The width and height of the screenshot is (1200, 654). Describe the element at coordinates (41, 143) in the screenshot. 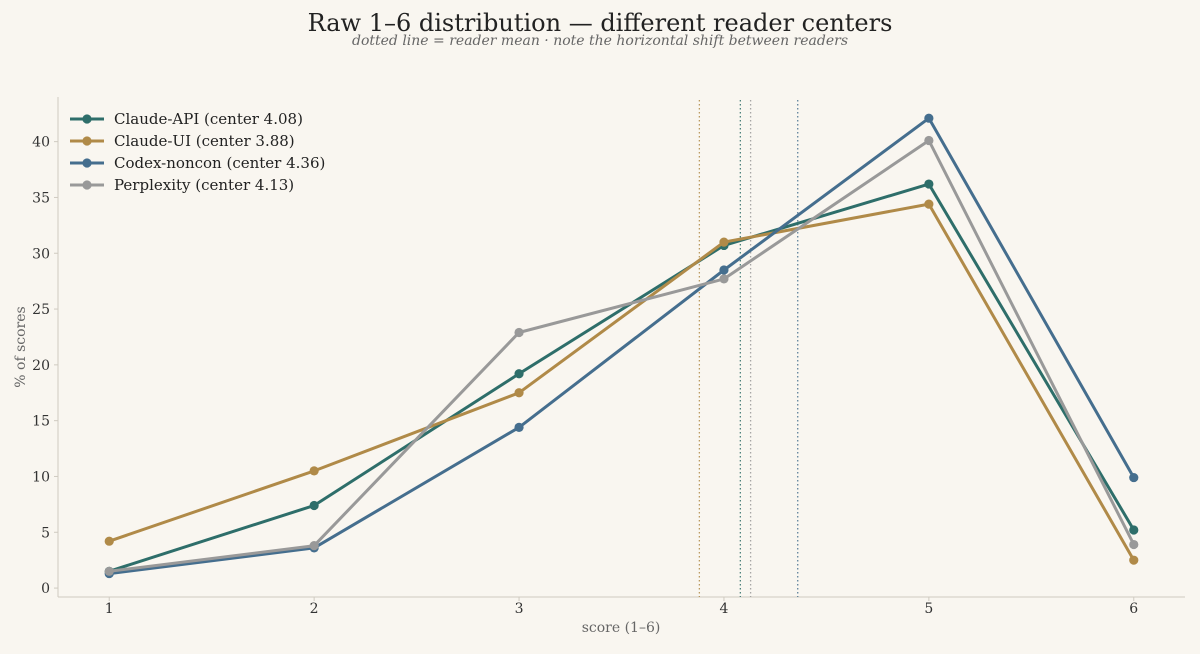

I see `y-tick-label: 40` at that location.